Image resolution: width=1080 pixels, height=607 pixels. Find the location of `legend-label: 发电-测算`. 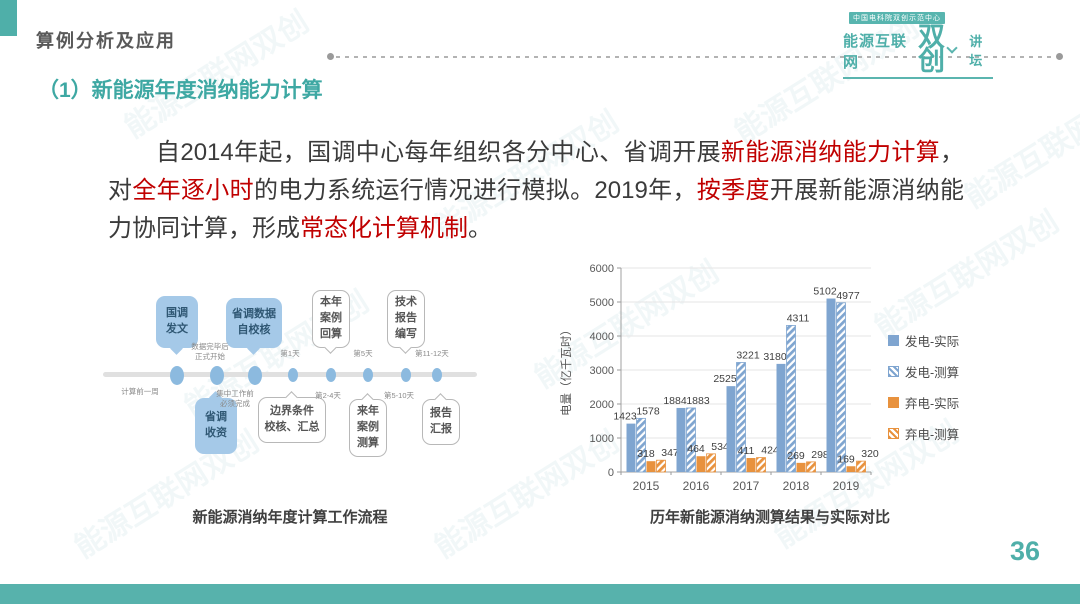

legend-label: 发电-测算 is located at coordinates (932, 373).